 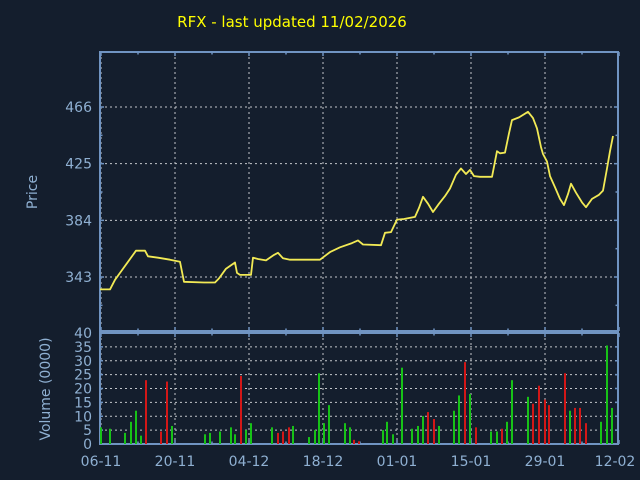 I want to click on volume-y-tick-label: 0, so click(x=87, y=445).